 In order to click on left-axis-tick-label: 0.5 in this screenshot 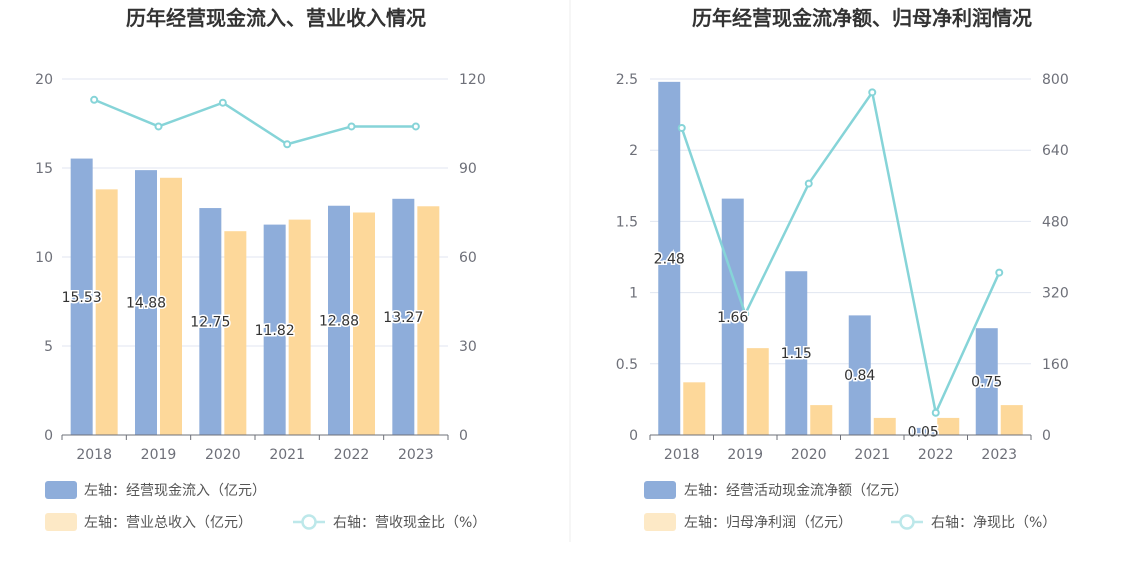, I will do `click(627, 365)`.